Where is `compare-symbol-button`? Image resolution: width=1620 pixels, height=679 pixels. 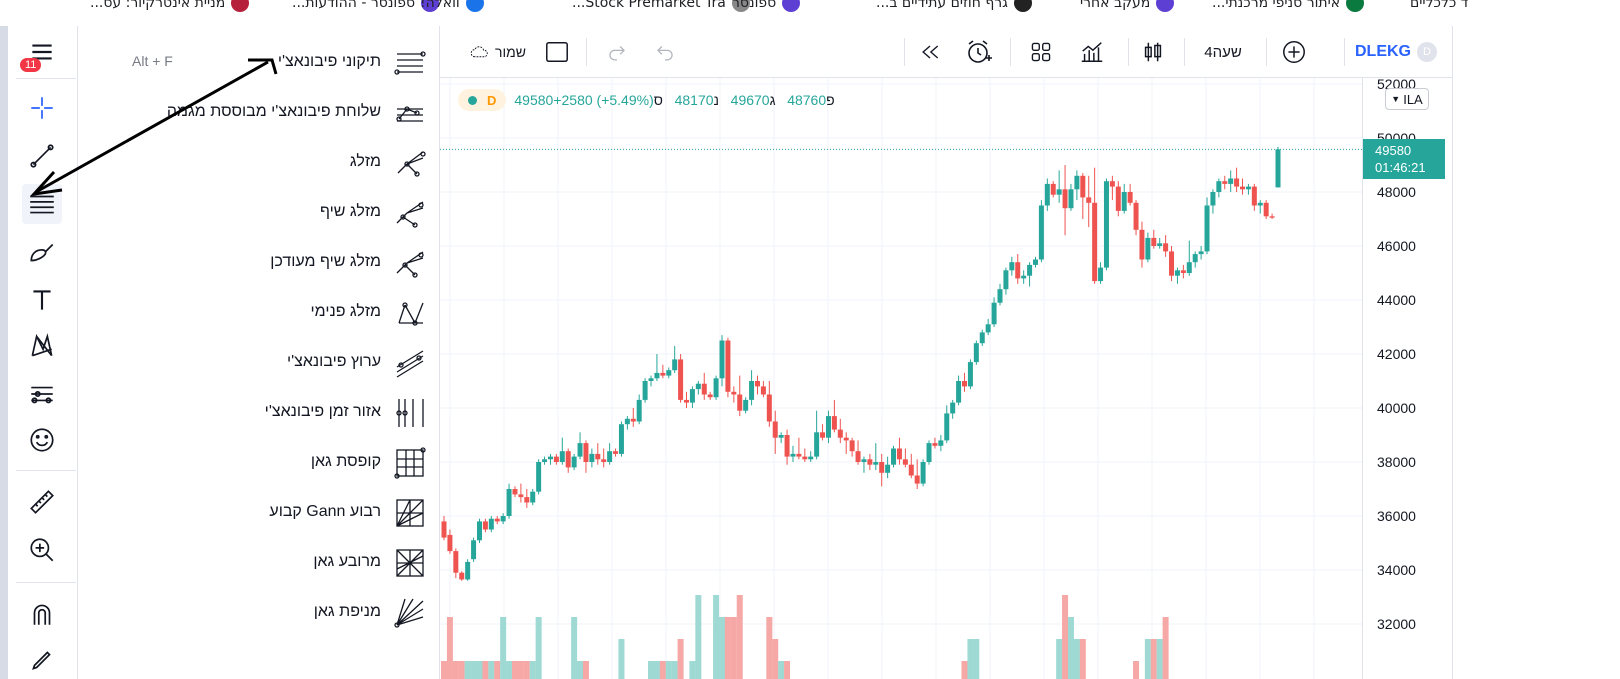 compare-symbol-button is located at coordinates (1294, 52).